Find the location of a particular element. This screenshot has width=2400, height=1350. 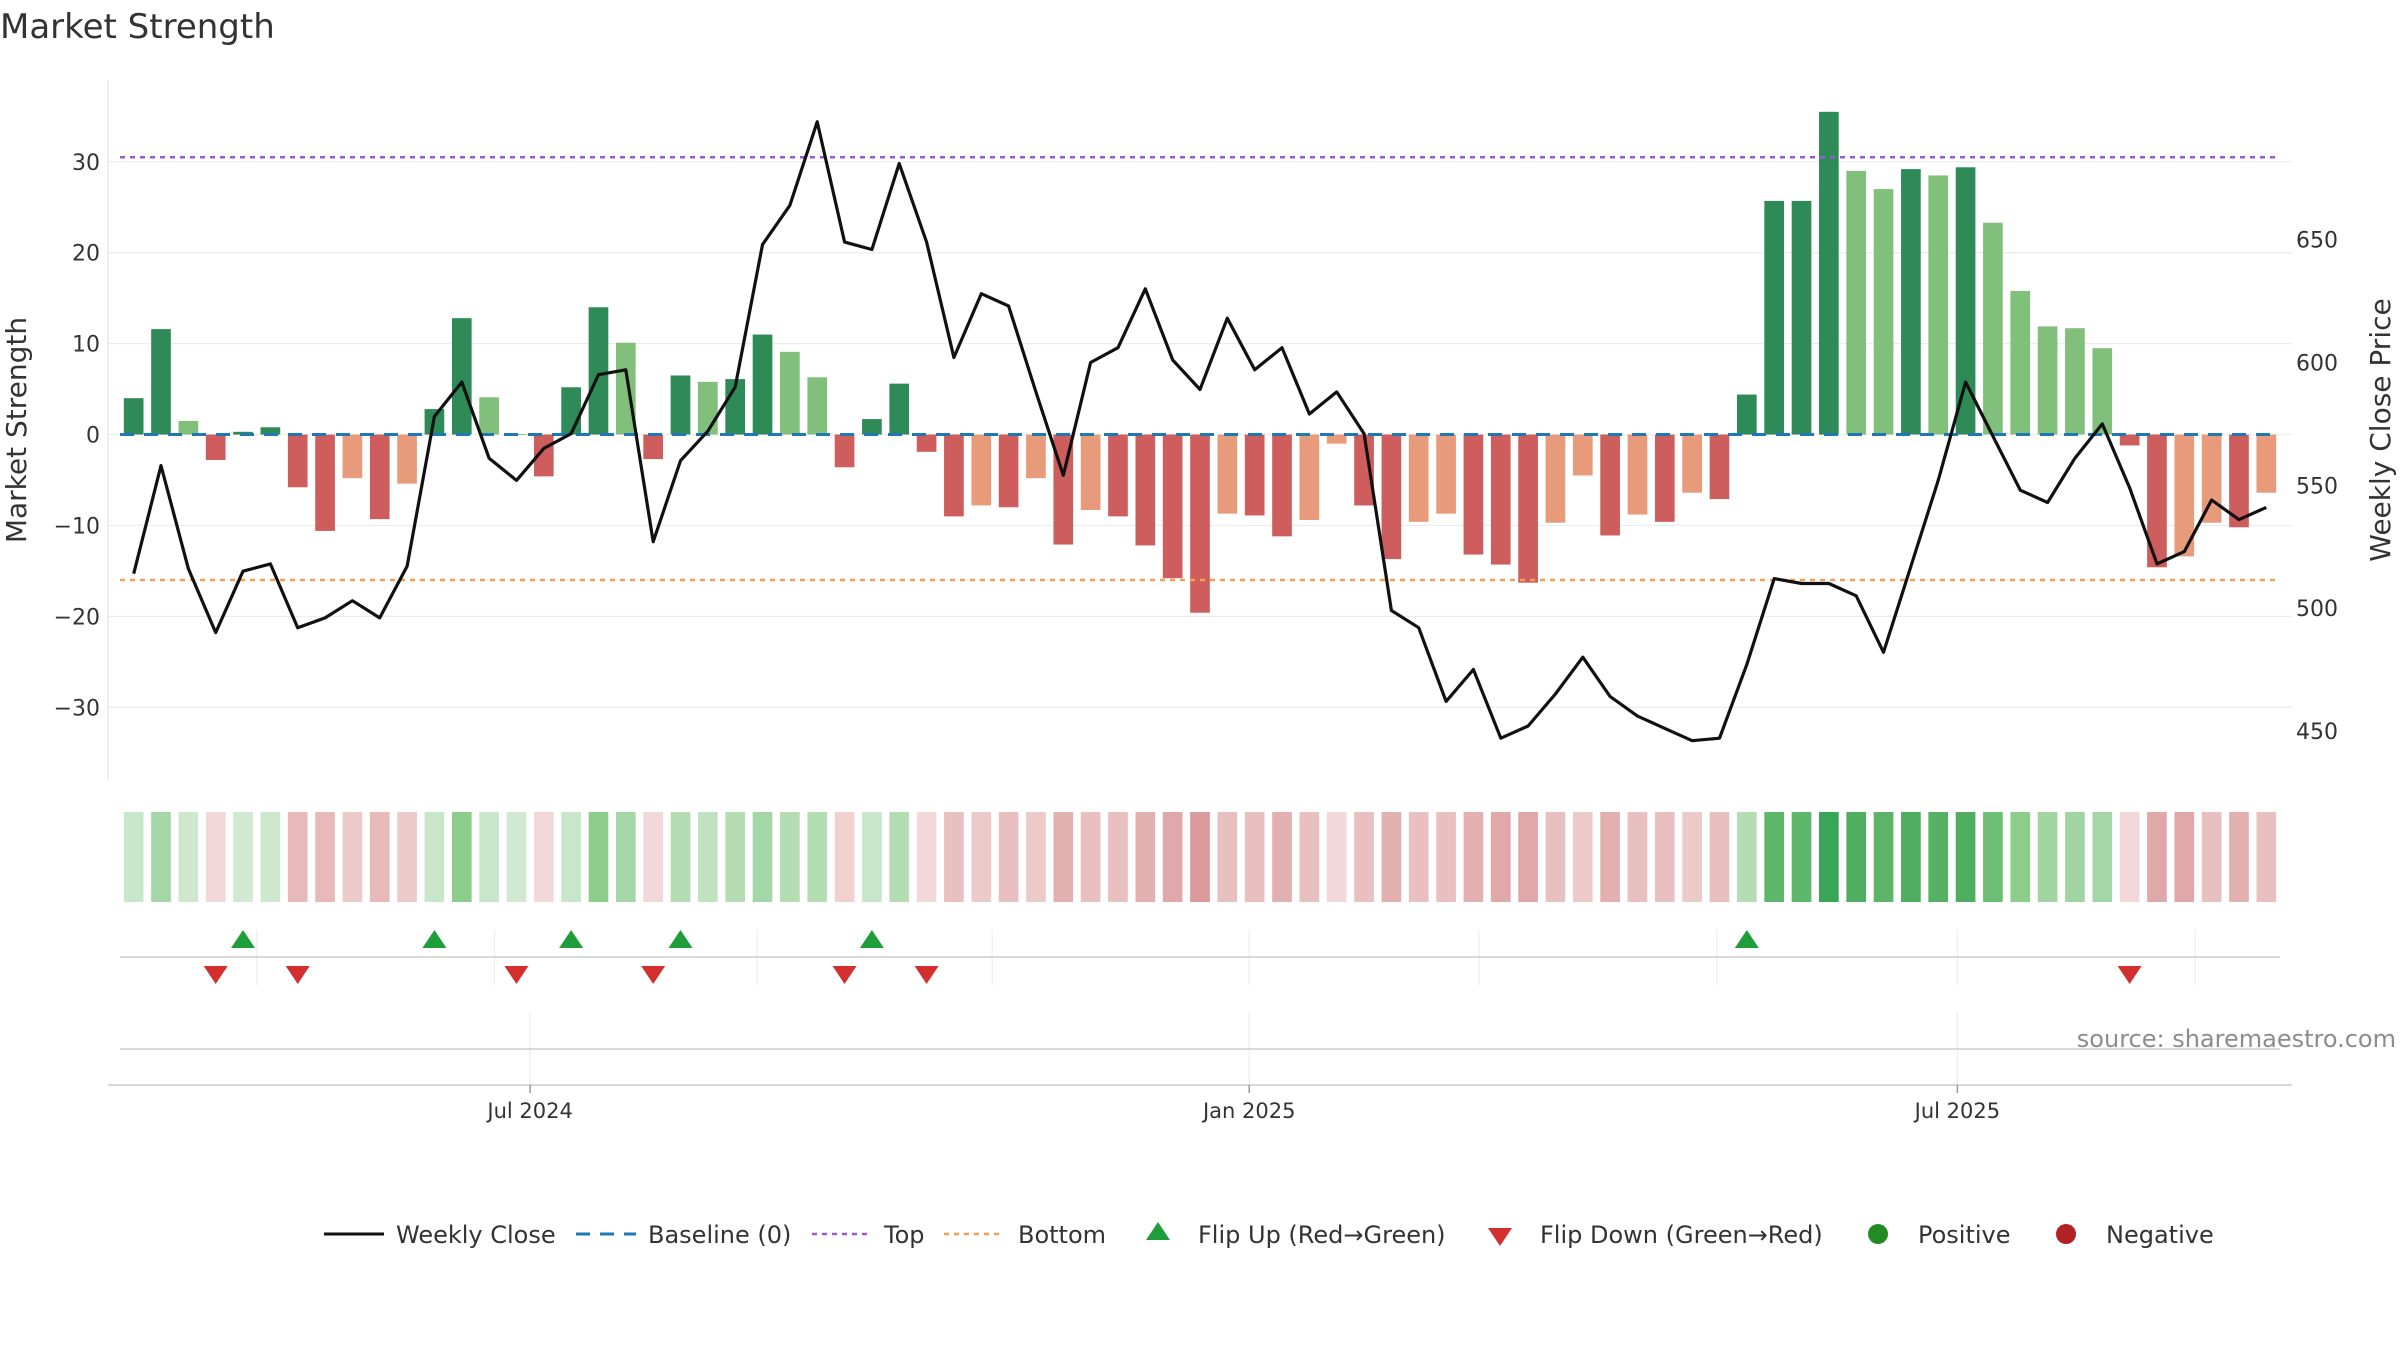

legend-label: Flip Down (Green→Red) is located at coordinates (1681, 1235).